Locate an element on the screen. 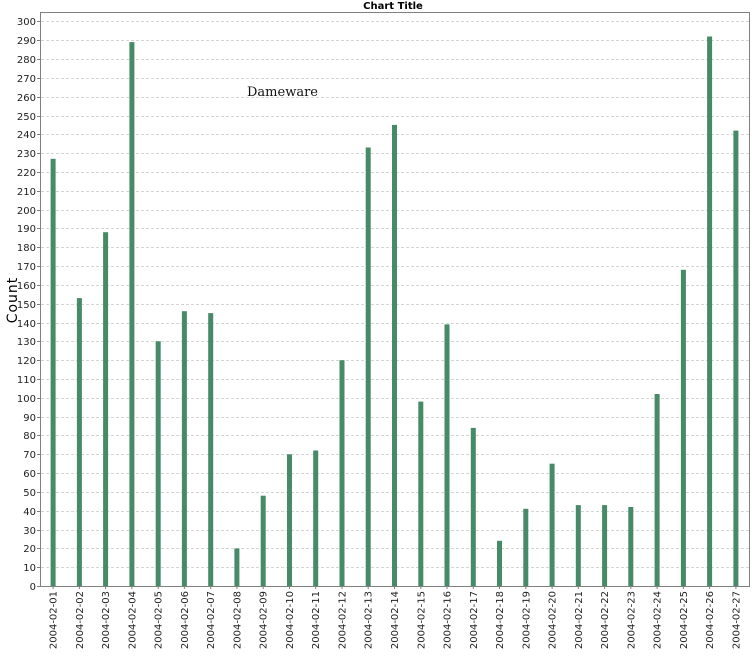  x-tick-label: 2004-02-25 is located at coordinates (684, 620).